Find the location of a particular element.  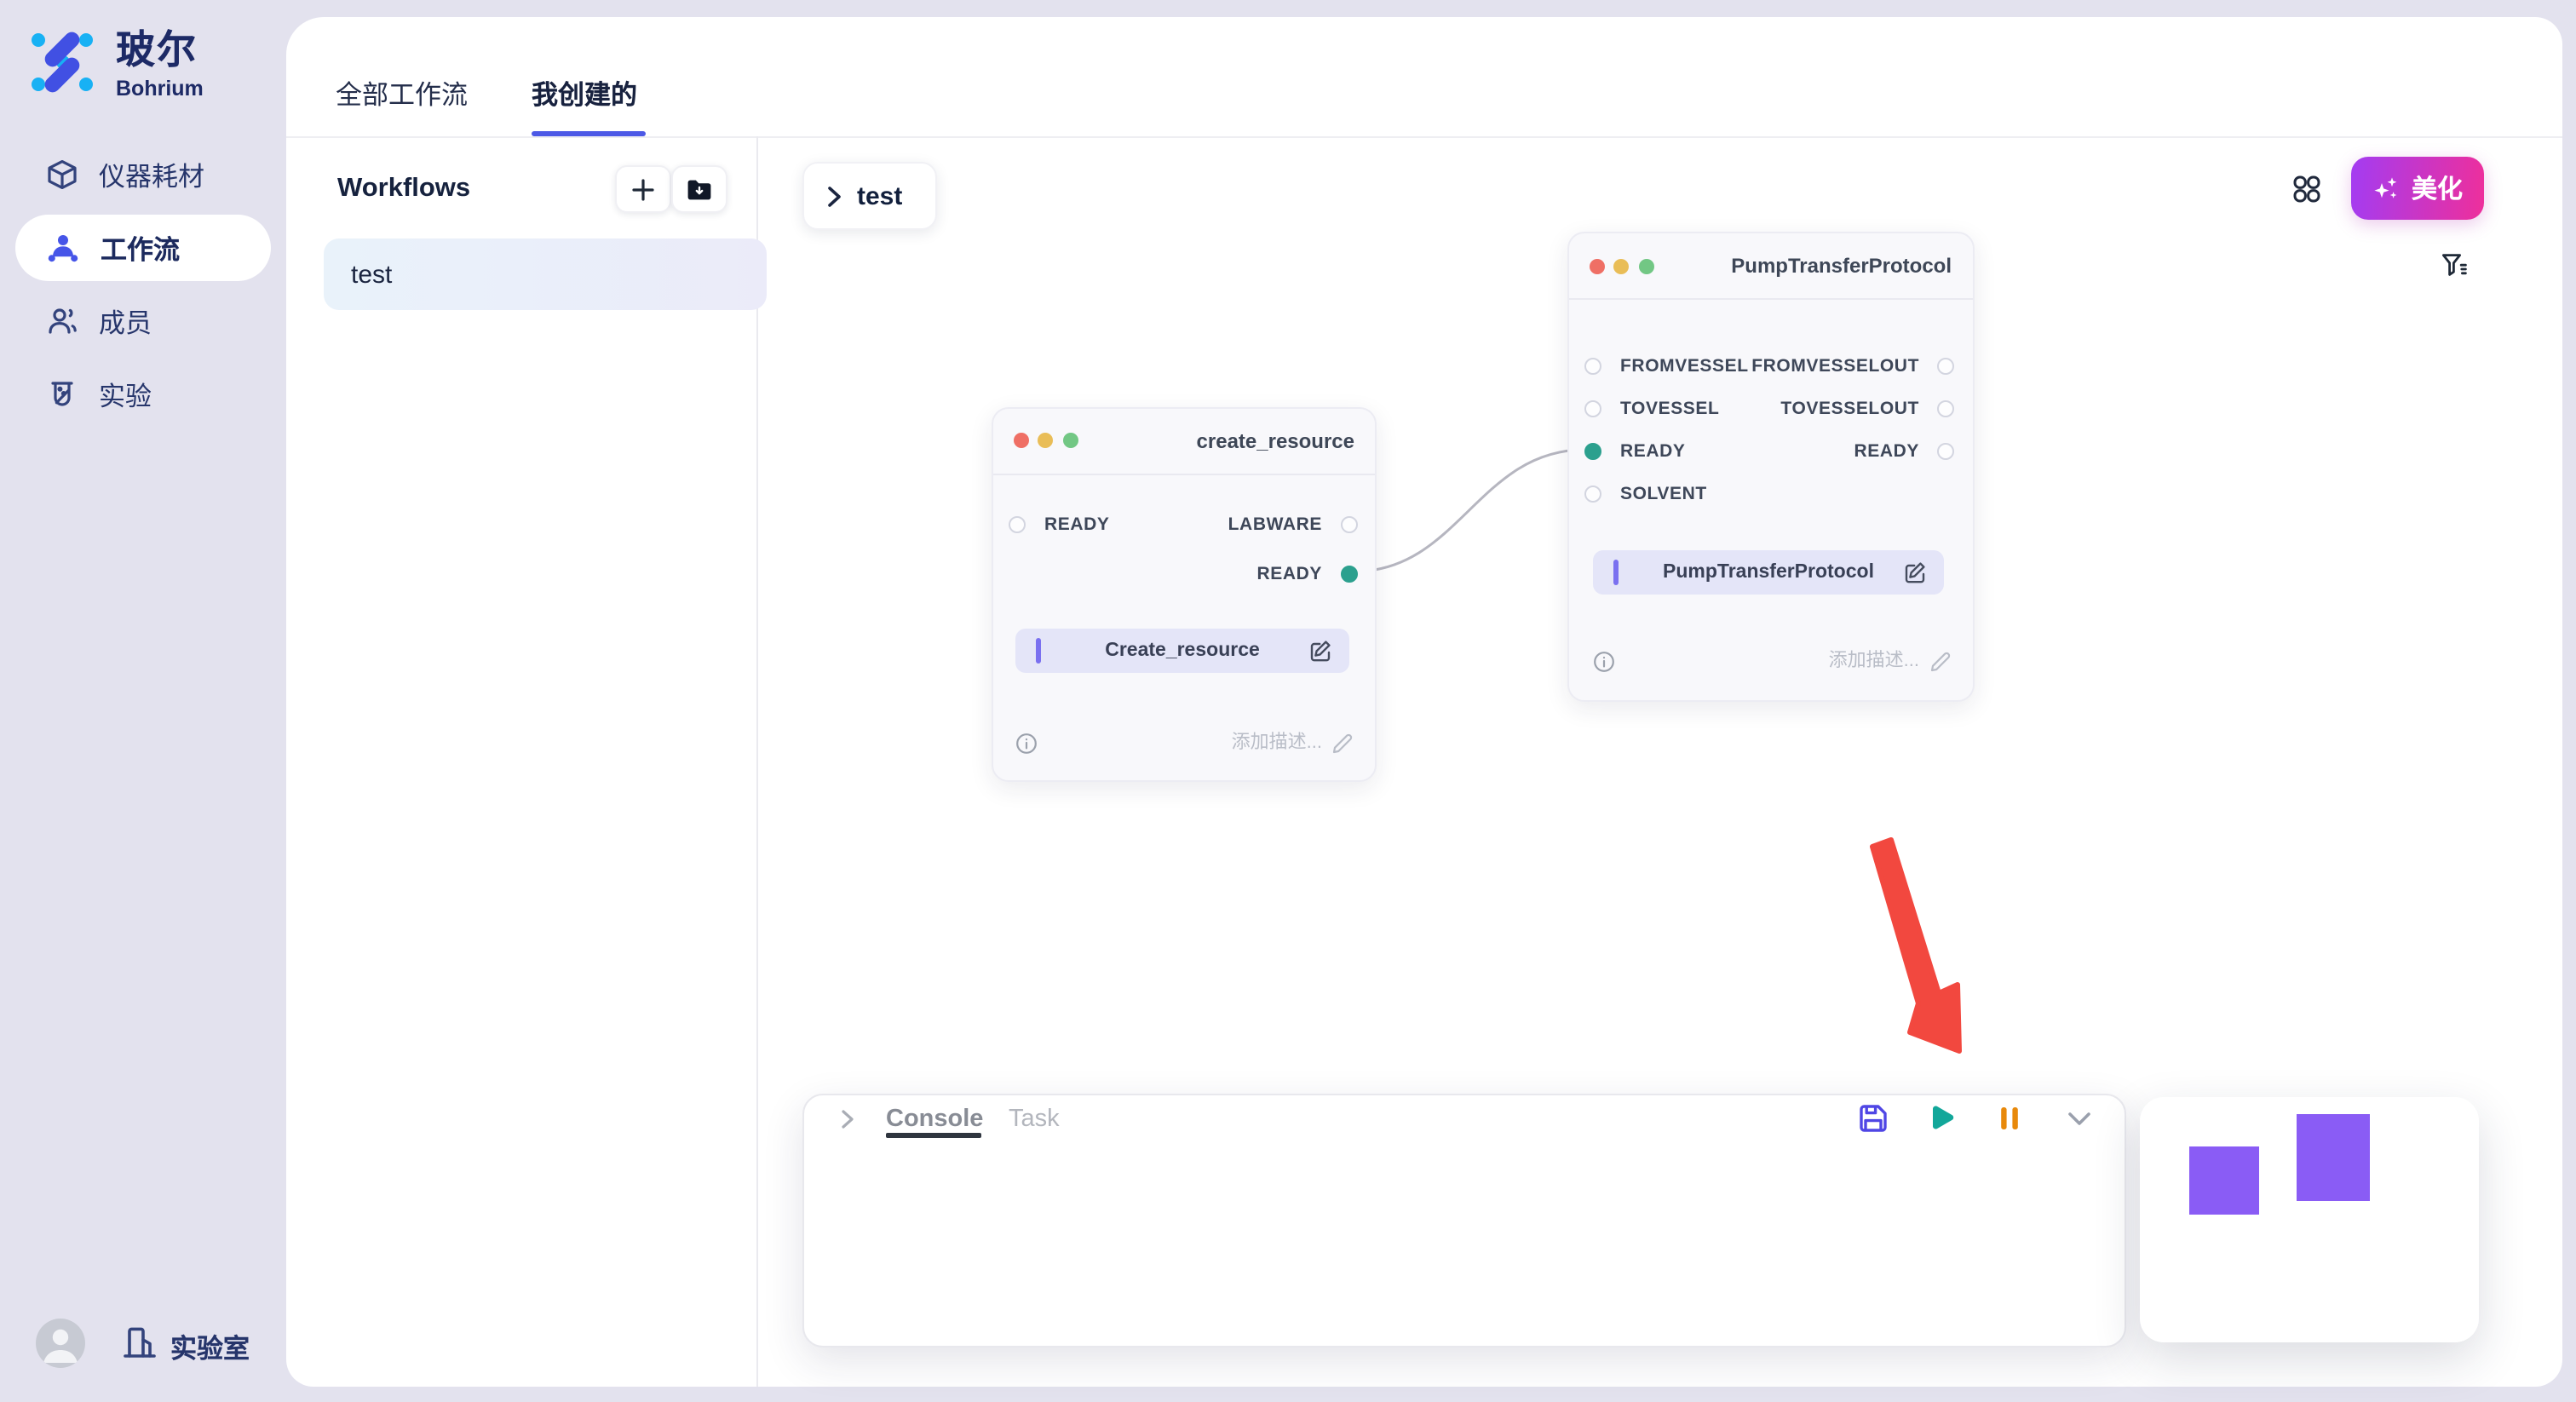

workflow-list-item: test is located at coordinates (546, 274).